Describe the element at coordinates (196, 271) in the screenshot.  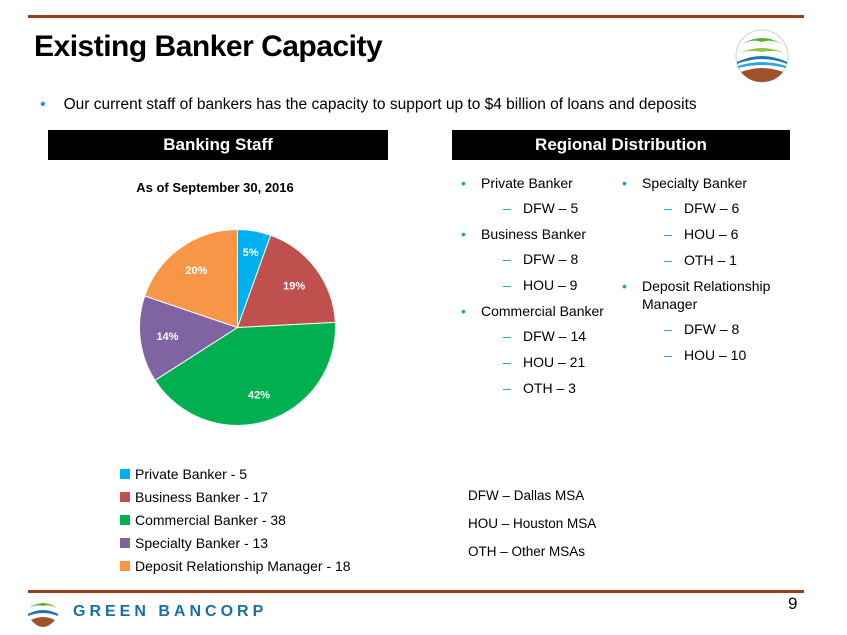
I see `pie-data-label: 20%` at that location.